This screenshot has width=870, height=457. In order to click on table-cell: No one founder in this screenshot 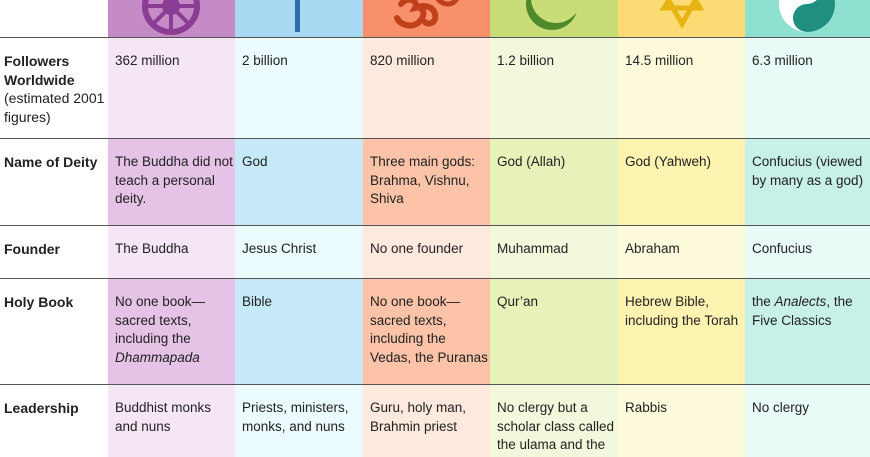, I will do `click(426, 251)`.